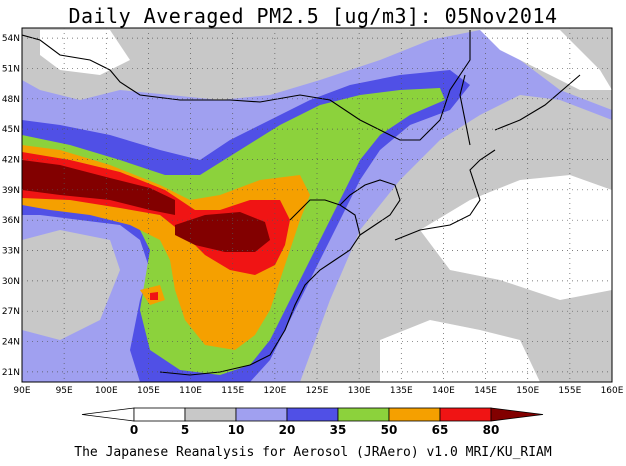  Describe the element at coordinates (85, 52) in the screenshot. I see `field-white-north` at that location.